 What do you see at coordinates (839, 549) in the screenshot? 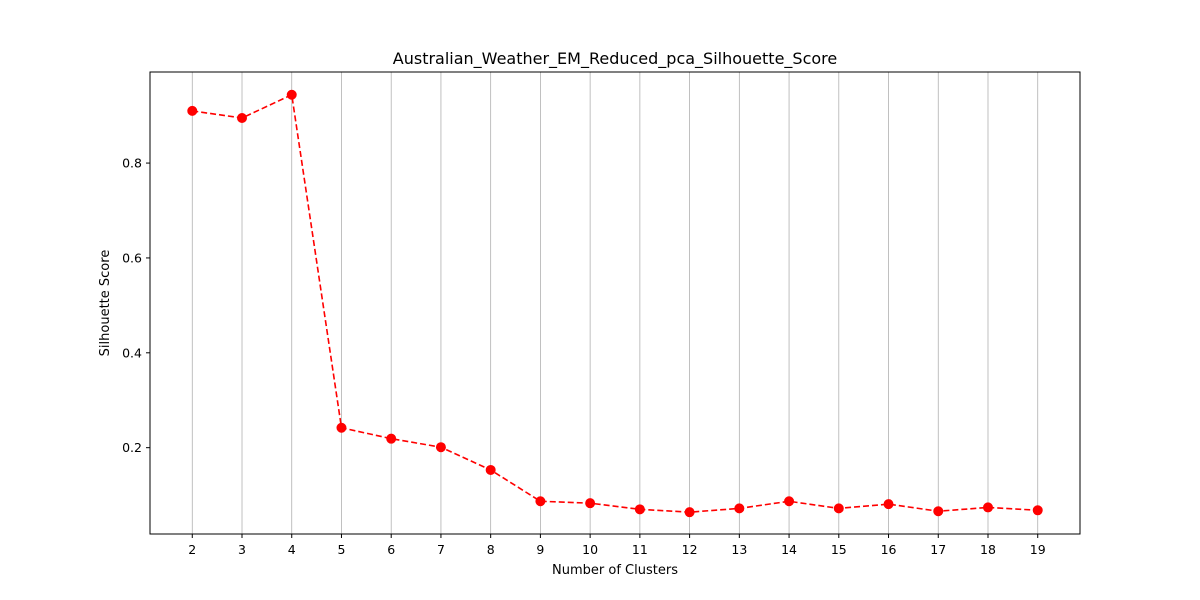
I see `x-tick-label: 15` at bounding box center [839, 549].